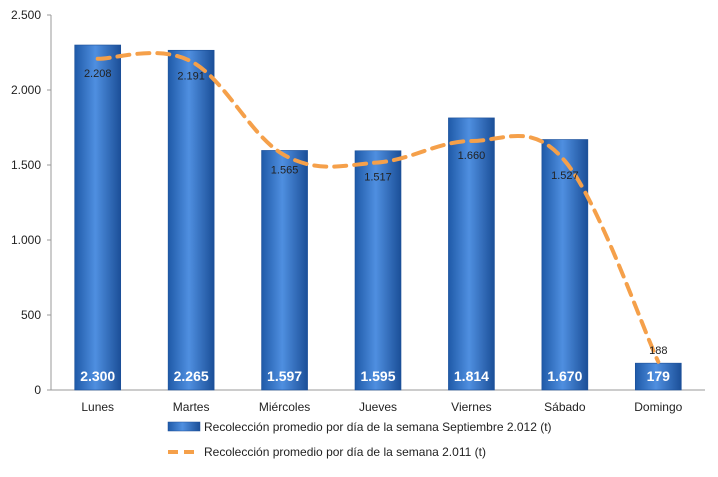  What do you see at coordinates (26, 165) in the screenshot?
I see `y-tick-label: 1.500` at bounding box center [26, 165].